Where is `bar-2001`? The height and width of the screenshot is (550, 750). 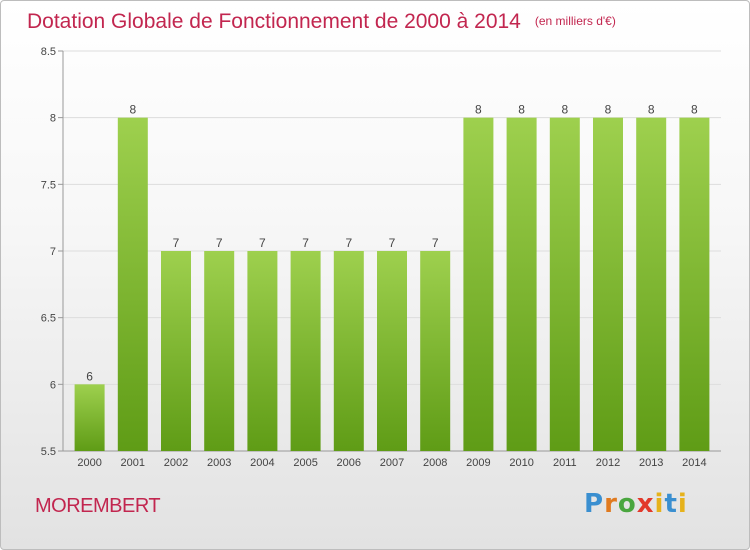 bar-2001 is located at coordinates (132, 284).